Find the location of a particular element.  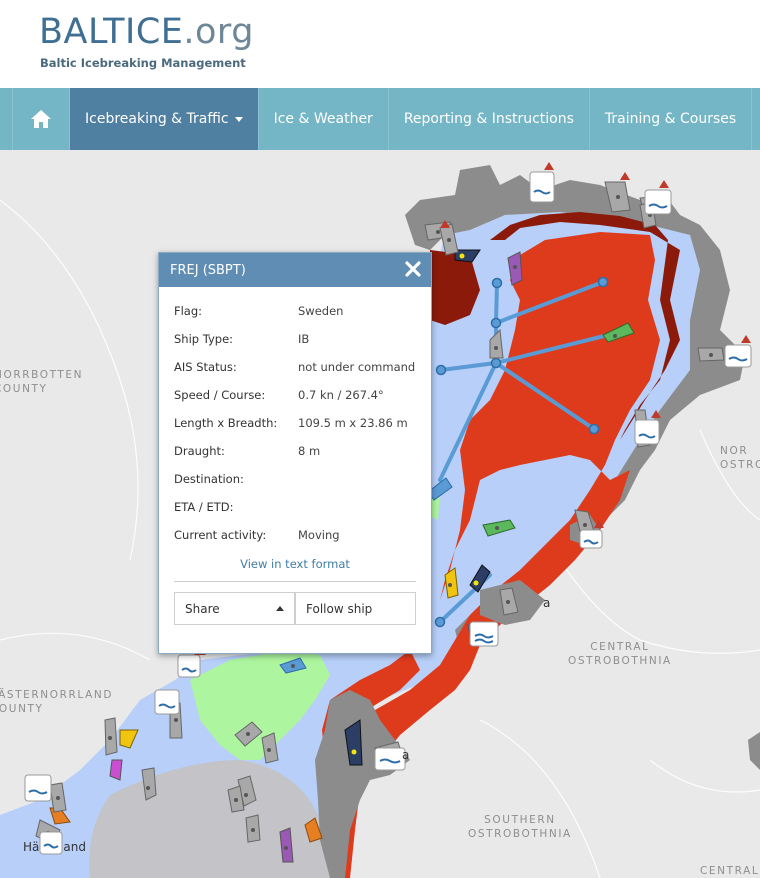

nav-home-button is located at coordinates (41, 119).